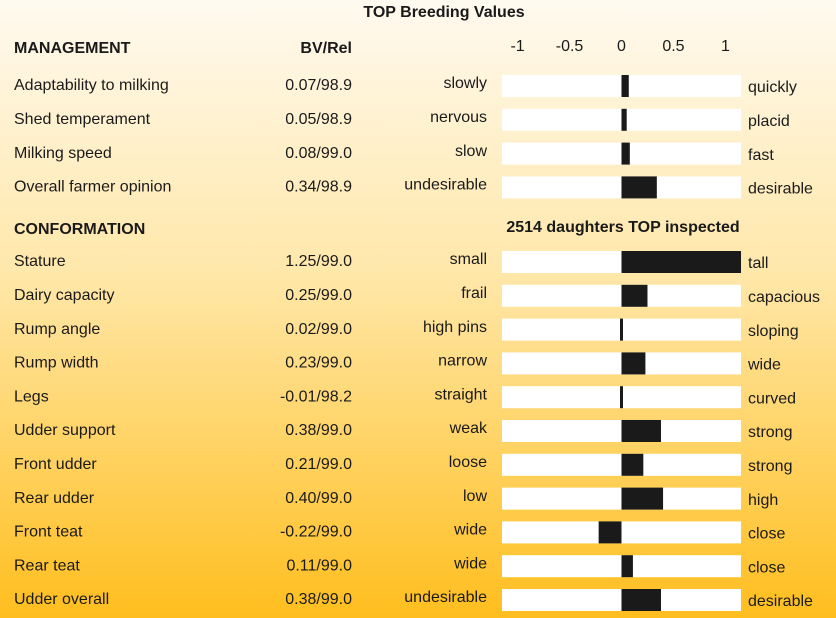  Describe the element at coordinates (318, 464) in the screenshot. I see `value-label: 0.21/99.0` at that location.